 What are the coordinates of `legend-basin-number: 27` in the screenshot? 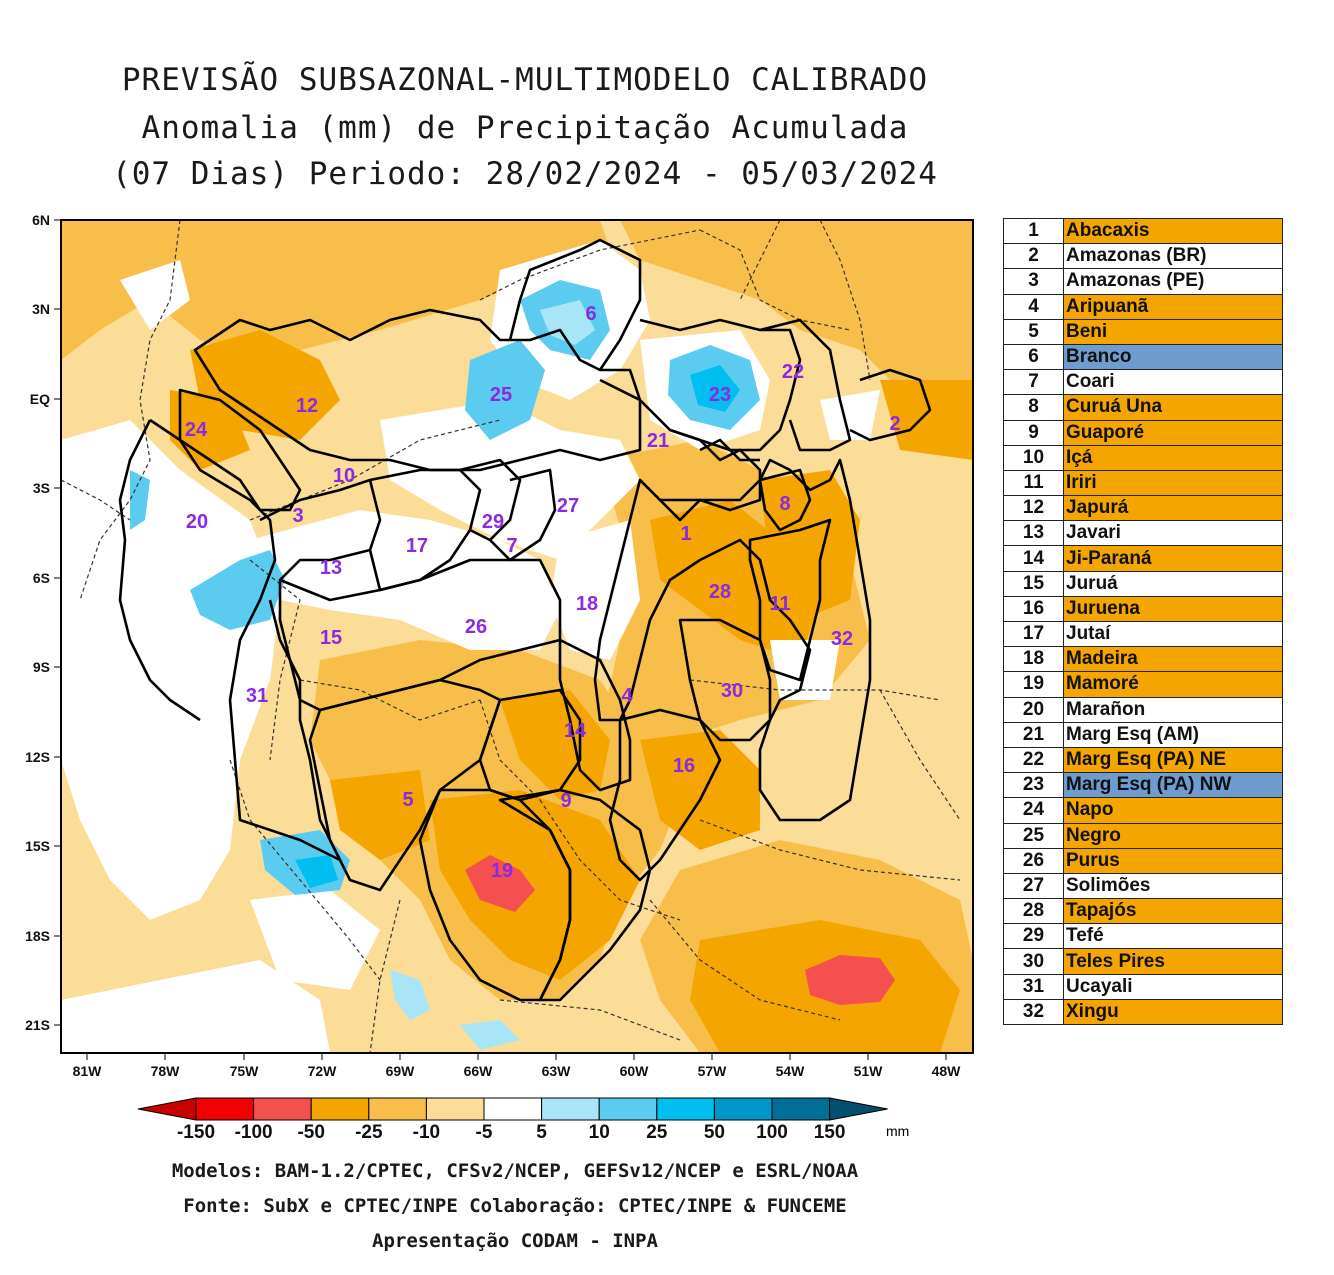 It's located at (1033, 886).